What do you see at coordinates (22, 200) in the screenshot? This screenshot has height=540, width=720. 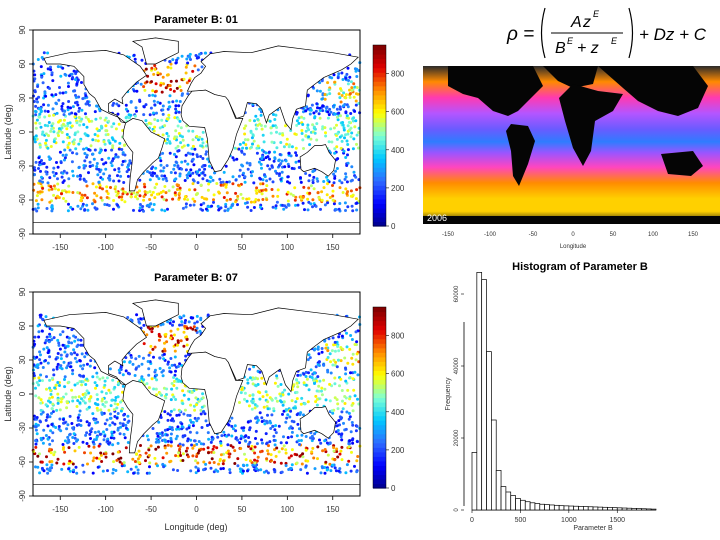 I see `y-tick-label: -60` at bounding box center [22, 200].